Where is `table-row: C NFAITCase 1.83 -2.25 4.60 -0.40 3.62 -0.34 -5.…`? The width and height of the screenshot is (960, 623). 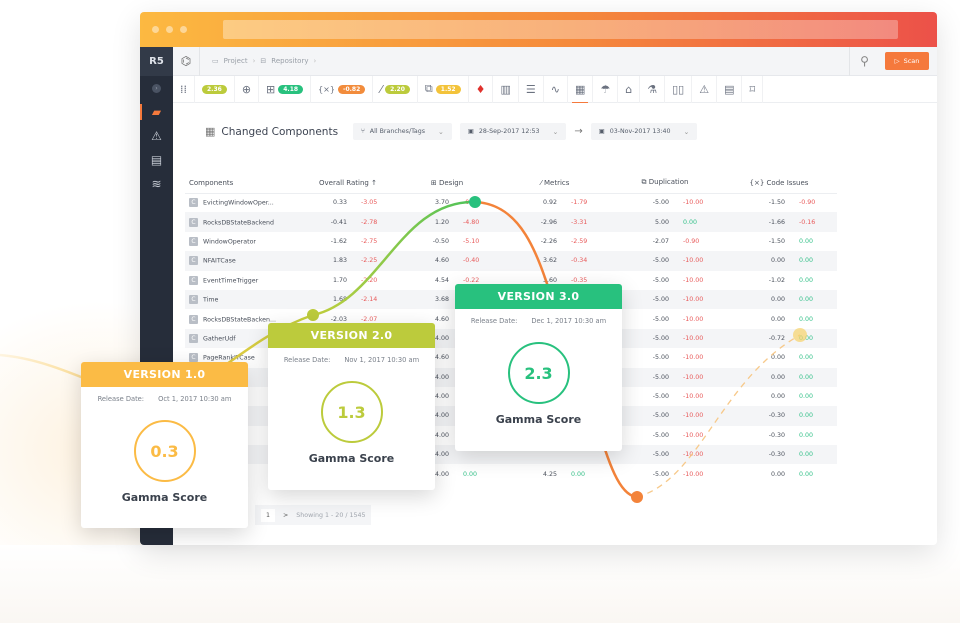 table-row: C NFAITCase 1.83 -2.25 4.60 -0.40 3.62 -0.34 -5.… is located at coordinates (511, 261).